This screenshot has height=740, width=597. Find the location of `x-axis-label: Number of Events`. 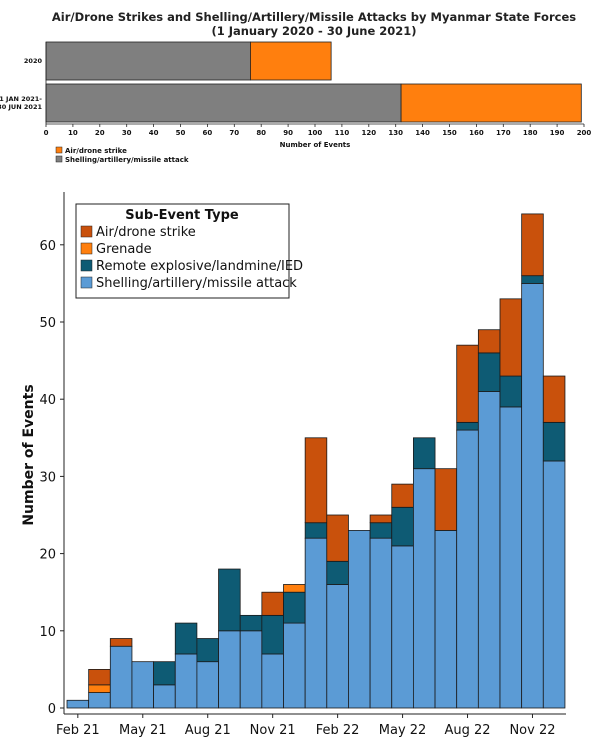

x-axis-label: Number of Events is located at coordinates (315, 145).